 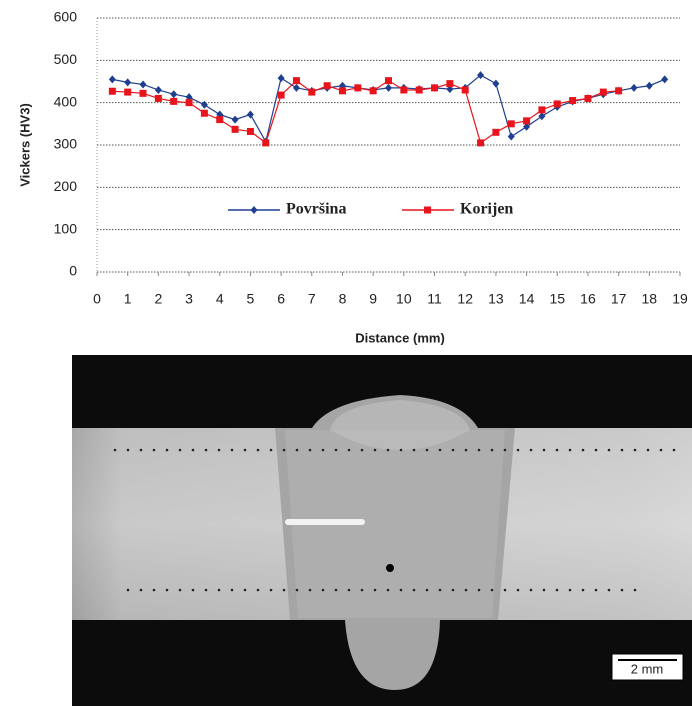 What do you see at coordinates (527, 299) in the screenshot?
I see `x-tick-label: 14` at bounding box center [527, 299].